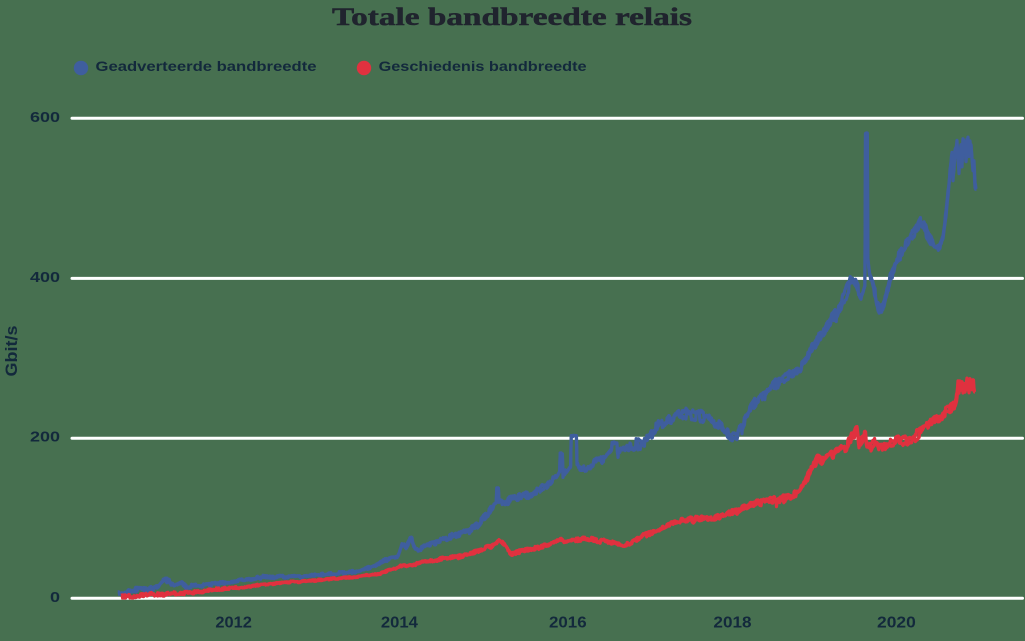 This screenshot has height=641, width=1025. I want to click on svg-text: 400, so click(45, 277).